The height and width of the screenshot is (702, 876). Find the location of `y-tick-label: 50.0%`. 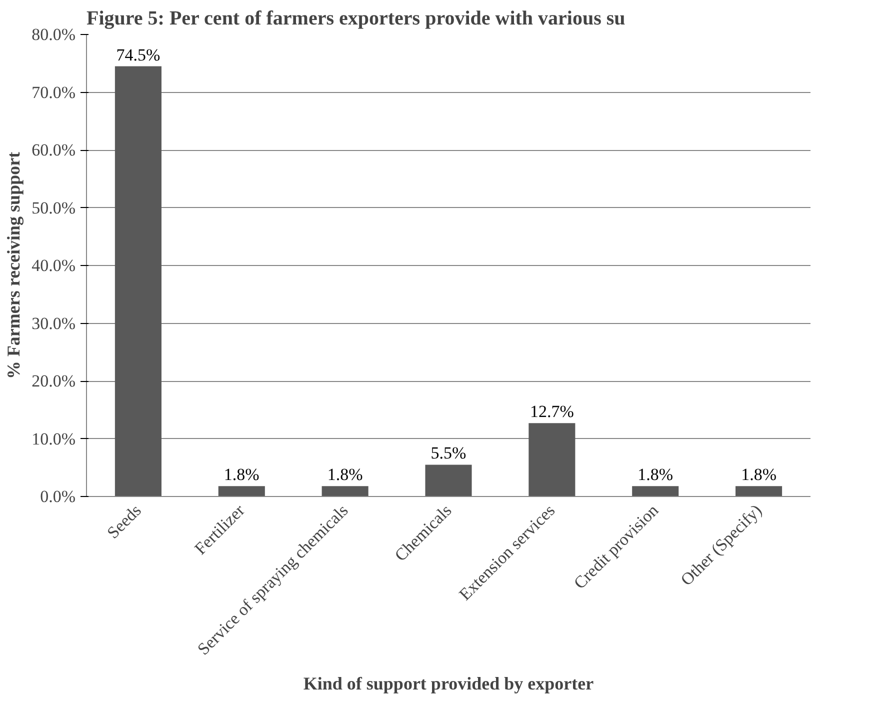

y-tick-label: 50.0% is located at coordinates (54, 208).